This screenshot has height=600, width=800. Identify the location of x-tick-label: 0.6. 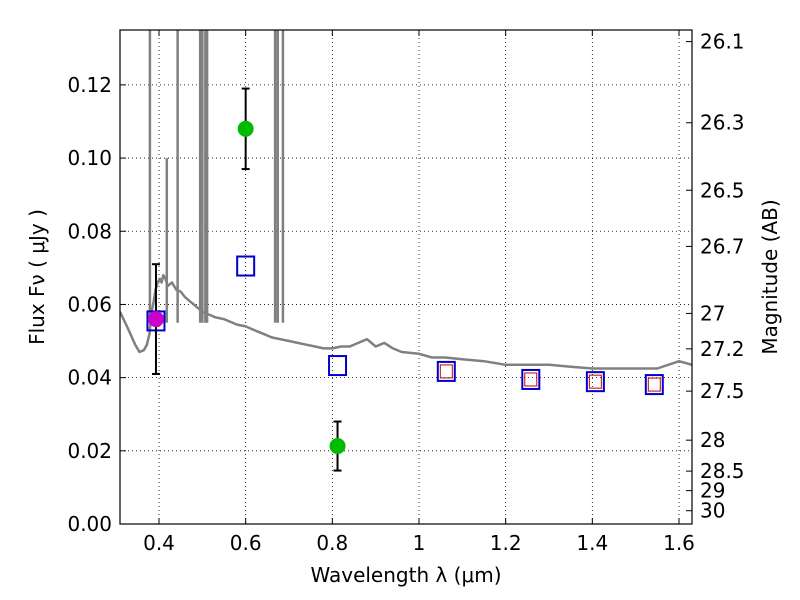
(246, 543).